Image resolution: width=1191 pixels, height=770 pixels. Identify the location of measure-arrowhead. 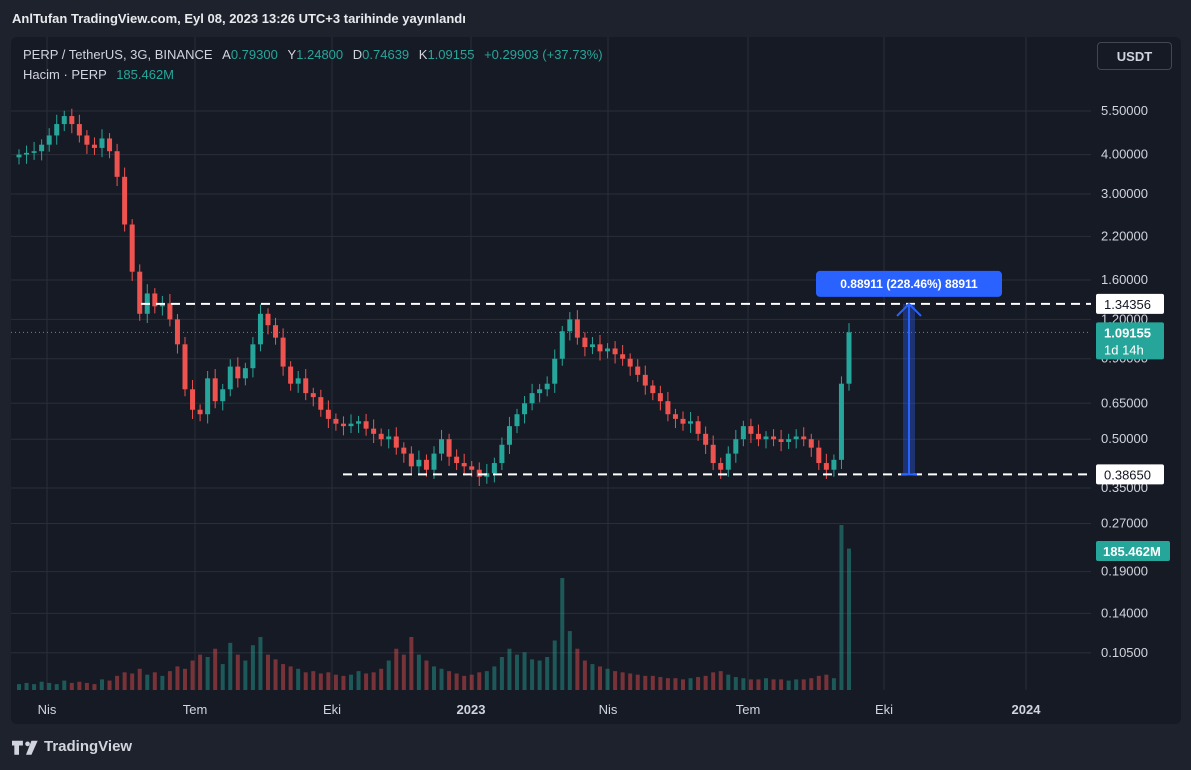
(909, 309).